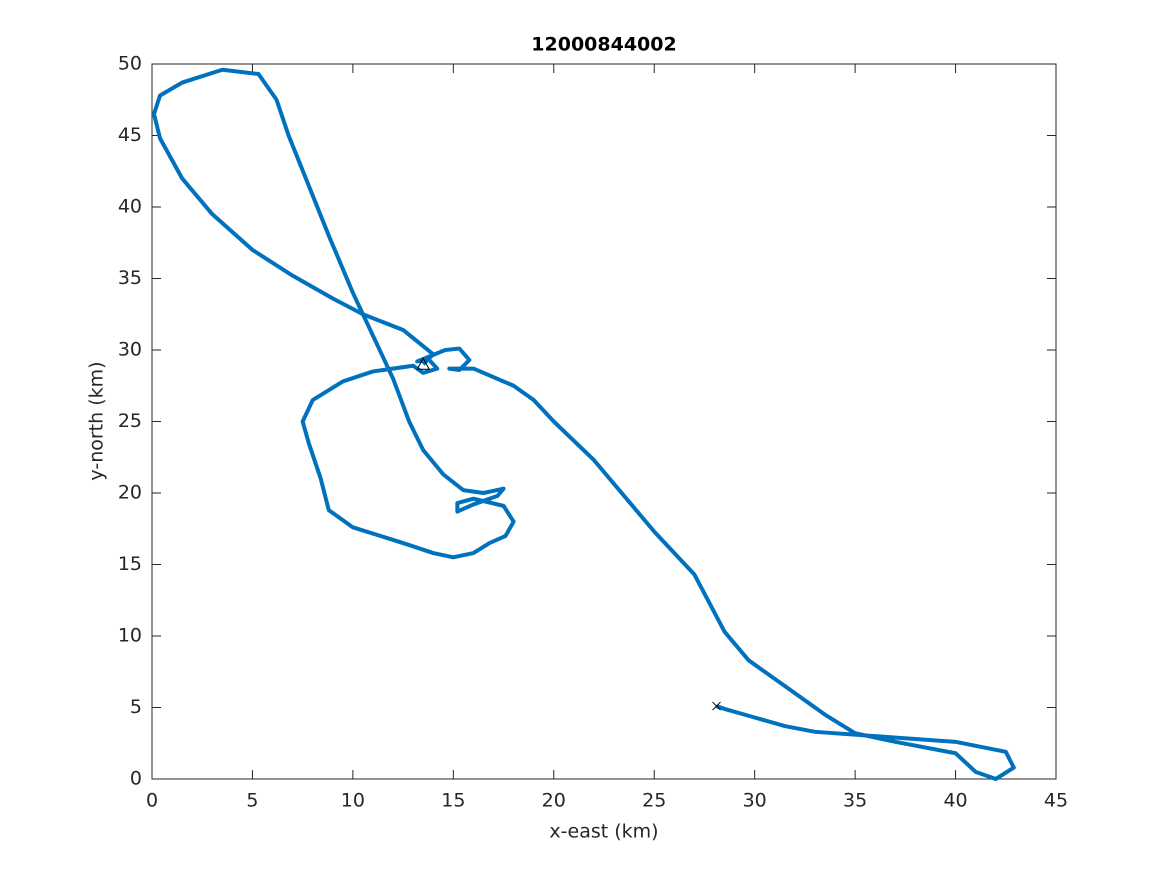 This screenshot has width=1167, height=879. I want to click on x-tick-label: 15, so click(453, 801).